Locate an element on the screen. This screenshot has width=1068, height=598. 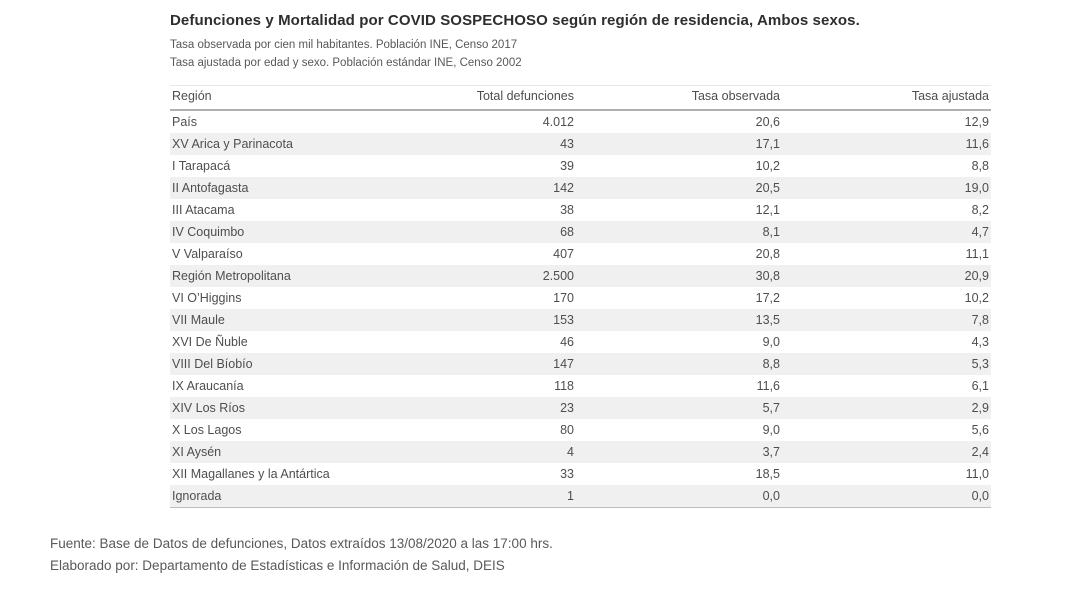
table-cell-tasa-observada: 20,5 is located at coordinates (767, 188).